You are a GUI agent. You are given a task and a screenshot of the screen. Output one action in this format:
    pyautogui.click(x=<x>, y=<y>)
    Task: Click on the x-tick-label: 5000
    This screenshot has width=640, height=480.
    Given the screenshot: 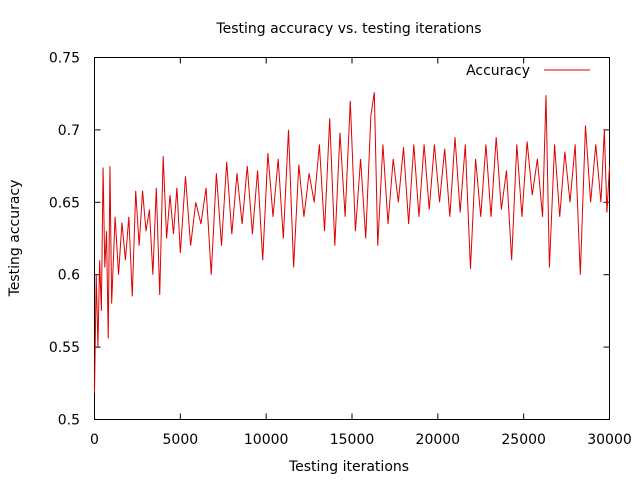 What is the action you would take?
    pyautogui.click(x=181, y=440)
    